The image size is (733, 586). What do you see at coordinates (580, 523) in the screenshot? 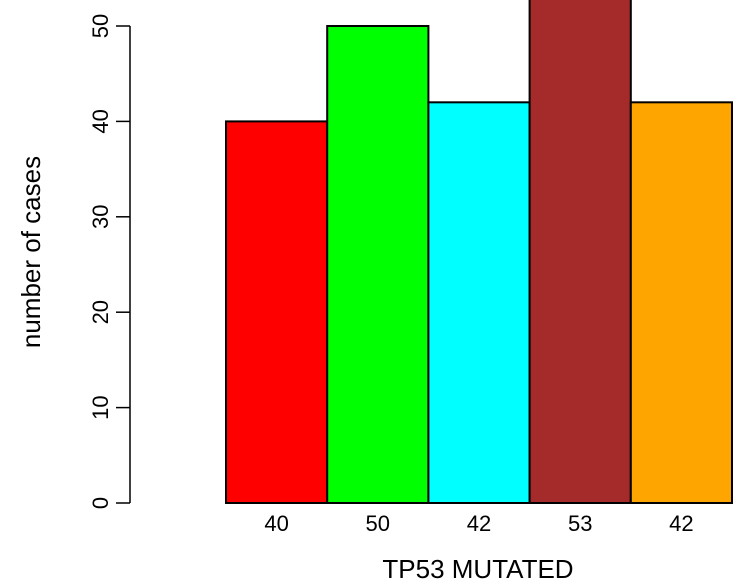
I see `x-tick-label: 53` at bounding box center [580, 523].